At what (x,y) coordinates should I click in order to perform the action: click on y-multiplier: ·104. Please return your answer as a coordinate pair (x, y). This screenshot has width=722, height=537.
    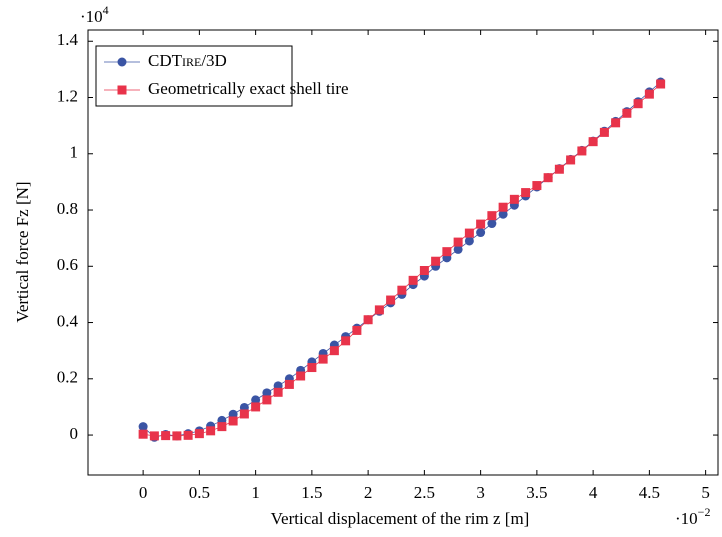
    Looking at the image, I should click on (94, 14).